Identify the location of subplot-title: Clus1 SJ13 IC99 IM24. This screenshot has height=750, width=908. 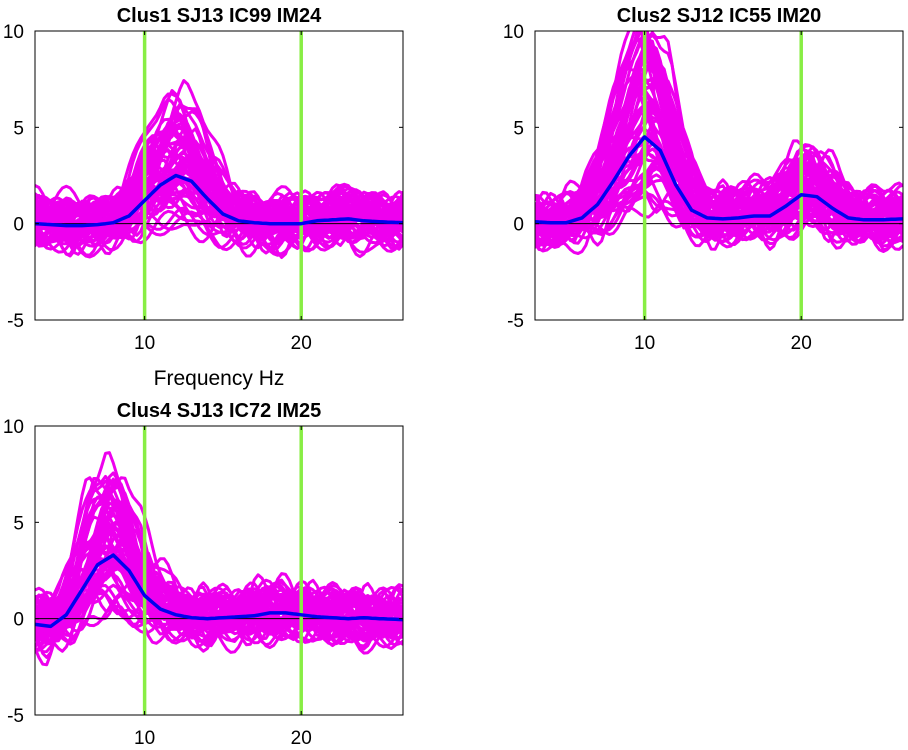
(219, 16).